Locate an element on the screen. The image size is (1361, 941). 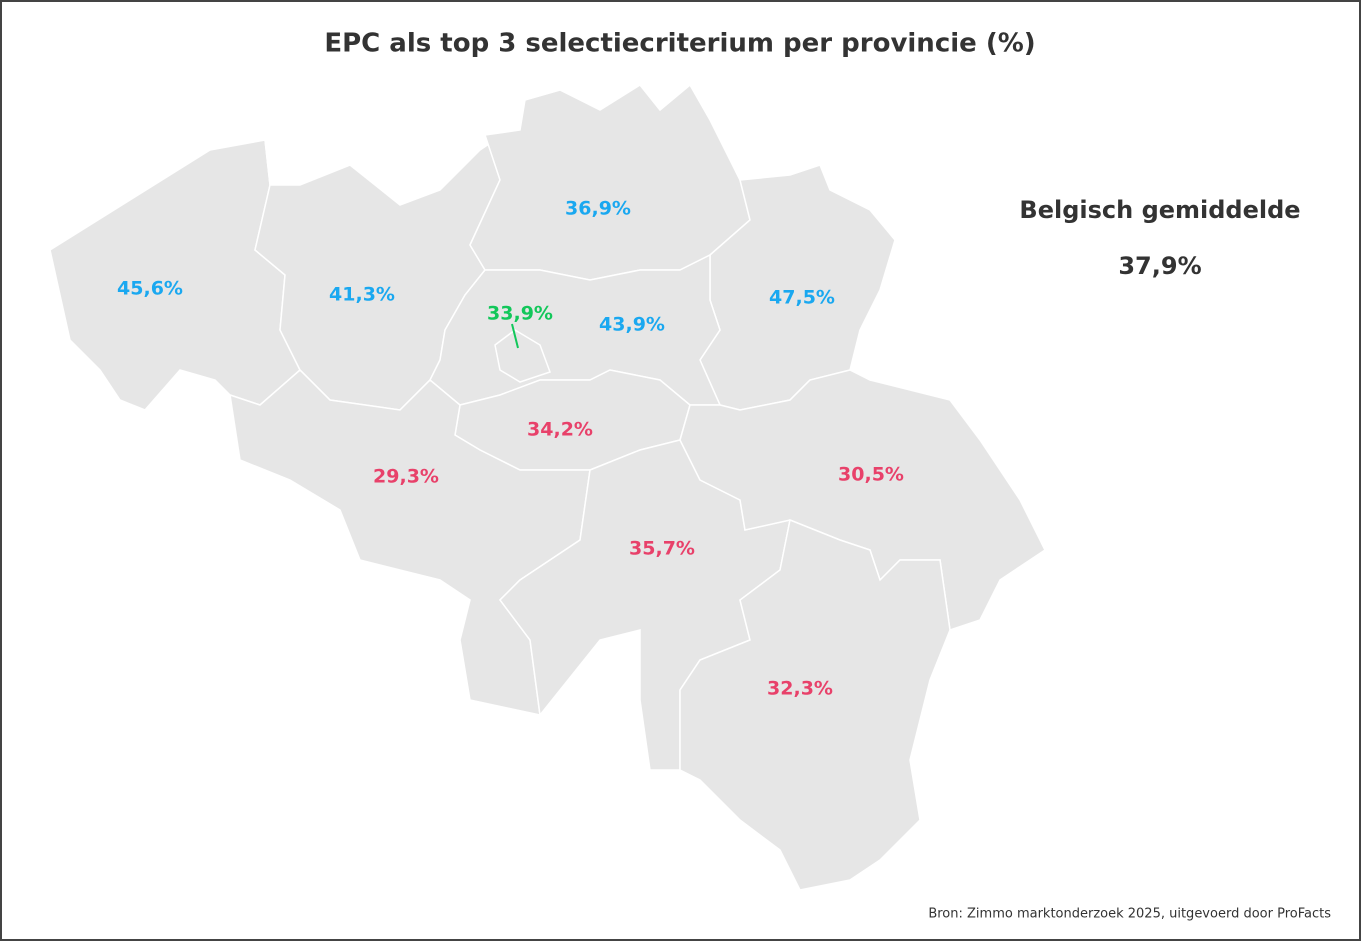
region-label: 45,6% is located at coordinates (150, 289).